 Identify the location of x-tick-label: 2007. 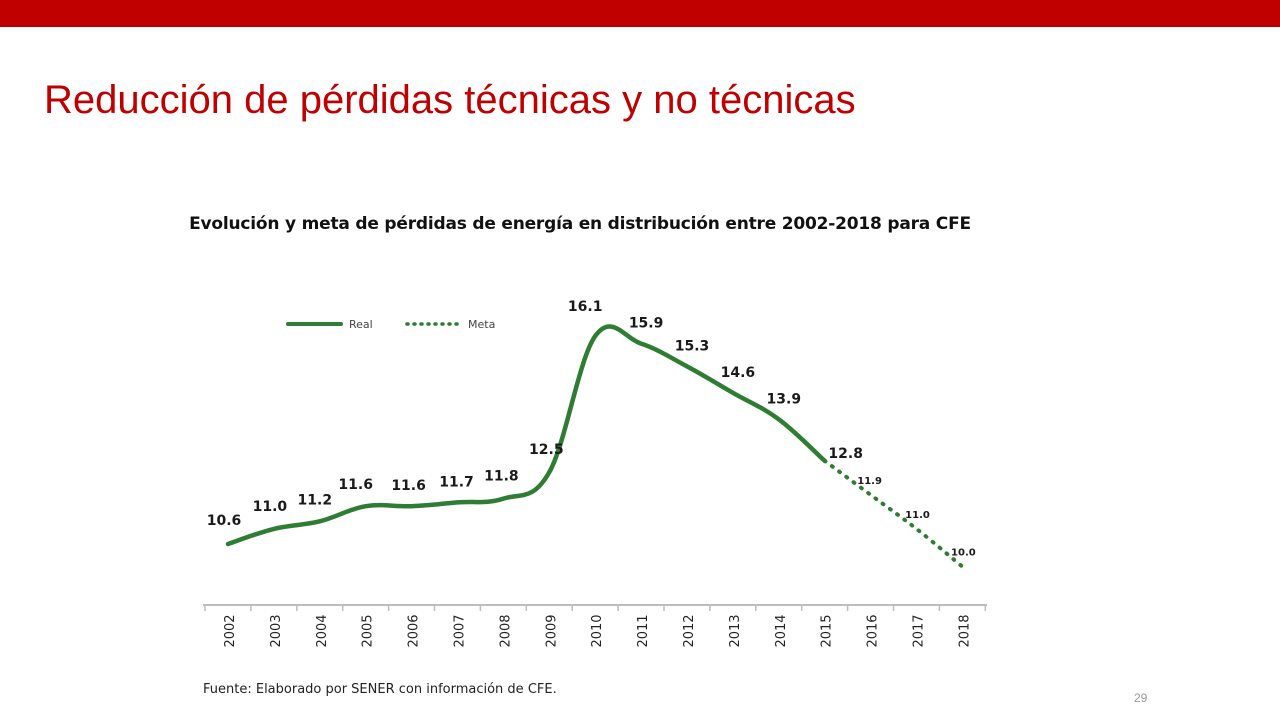
(460, 630).